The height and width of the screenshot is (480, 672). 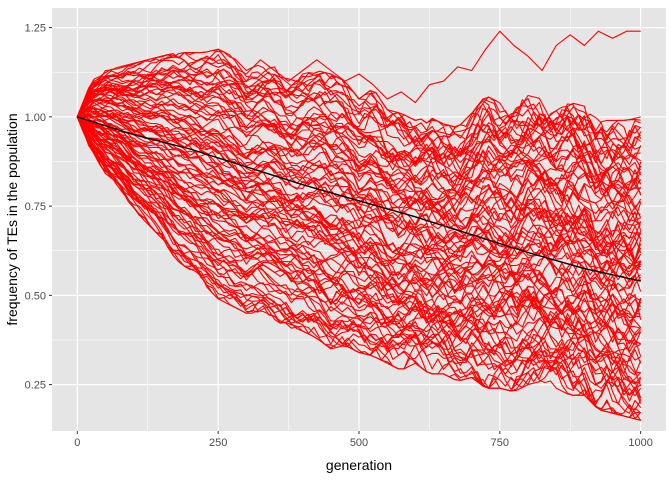 What do you see at coordinates (500, 443) in the screenshot?
I see `x-tick-label: 750` at bounding box center [500, 443].